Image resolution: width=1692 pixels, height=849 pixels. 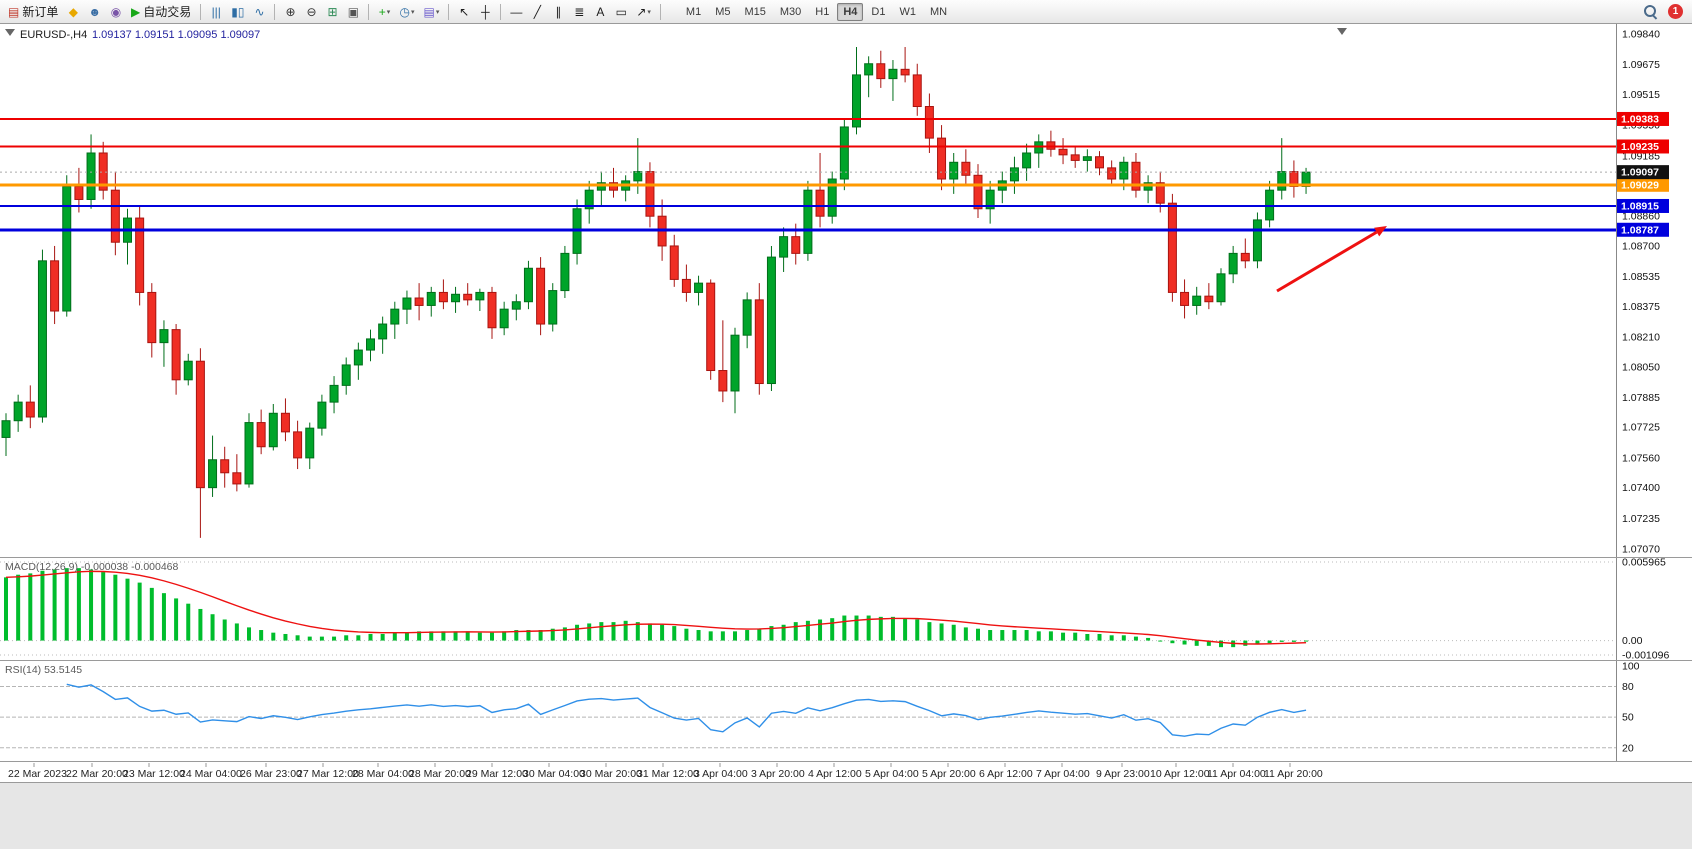 I want to click on timeframe-toolbar: M1 M5 M15 M30 H1 H4 D1 W1 MN, so click(x=816, y=11).